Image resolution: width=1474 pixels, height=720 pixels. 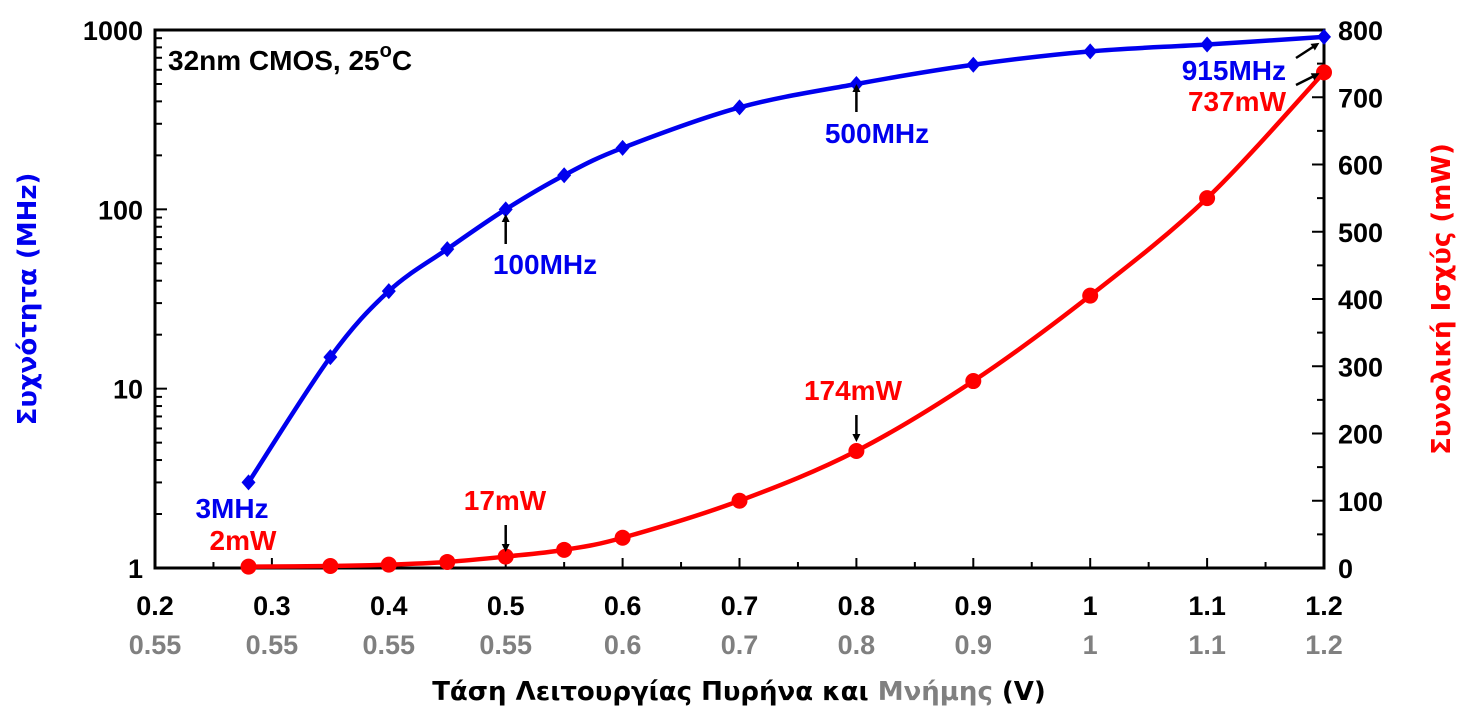 I want to click on y-right-tick-label: 600, so click(x=1360, y=166).